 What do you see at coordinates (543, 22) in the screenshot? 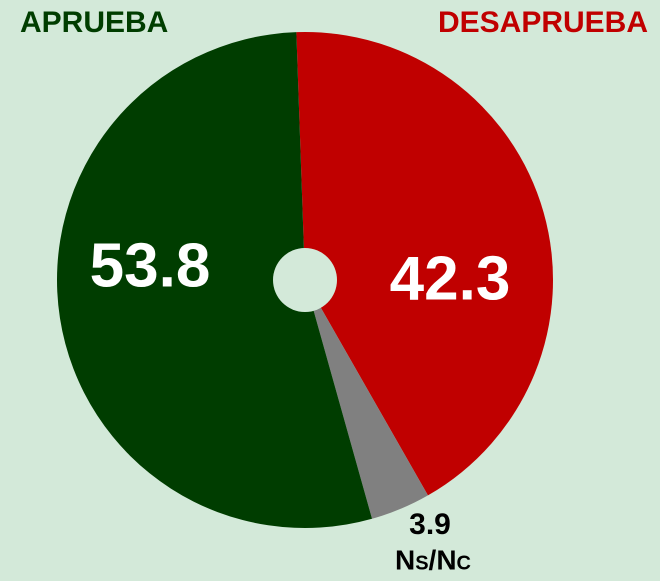
I see `category-header: DESAPRUEBA` at bounding box center [543, 22].